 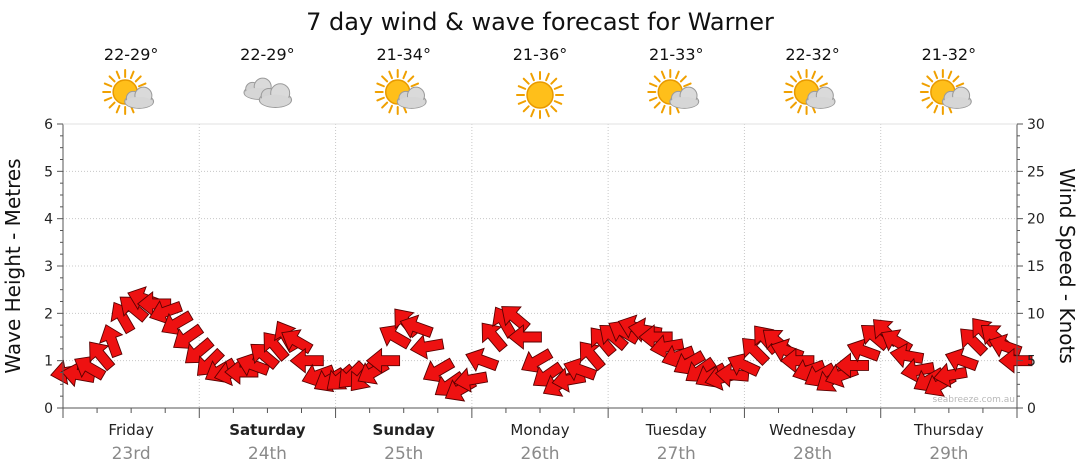 I want to click on y-axis-label-left: Wave Height - Metres, so click(x=13, y=265).